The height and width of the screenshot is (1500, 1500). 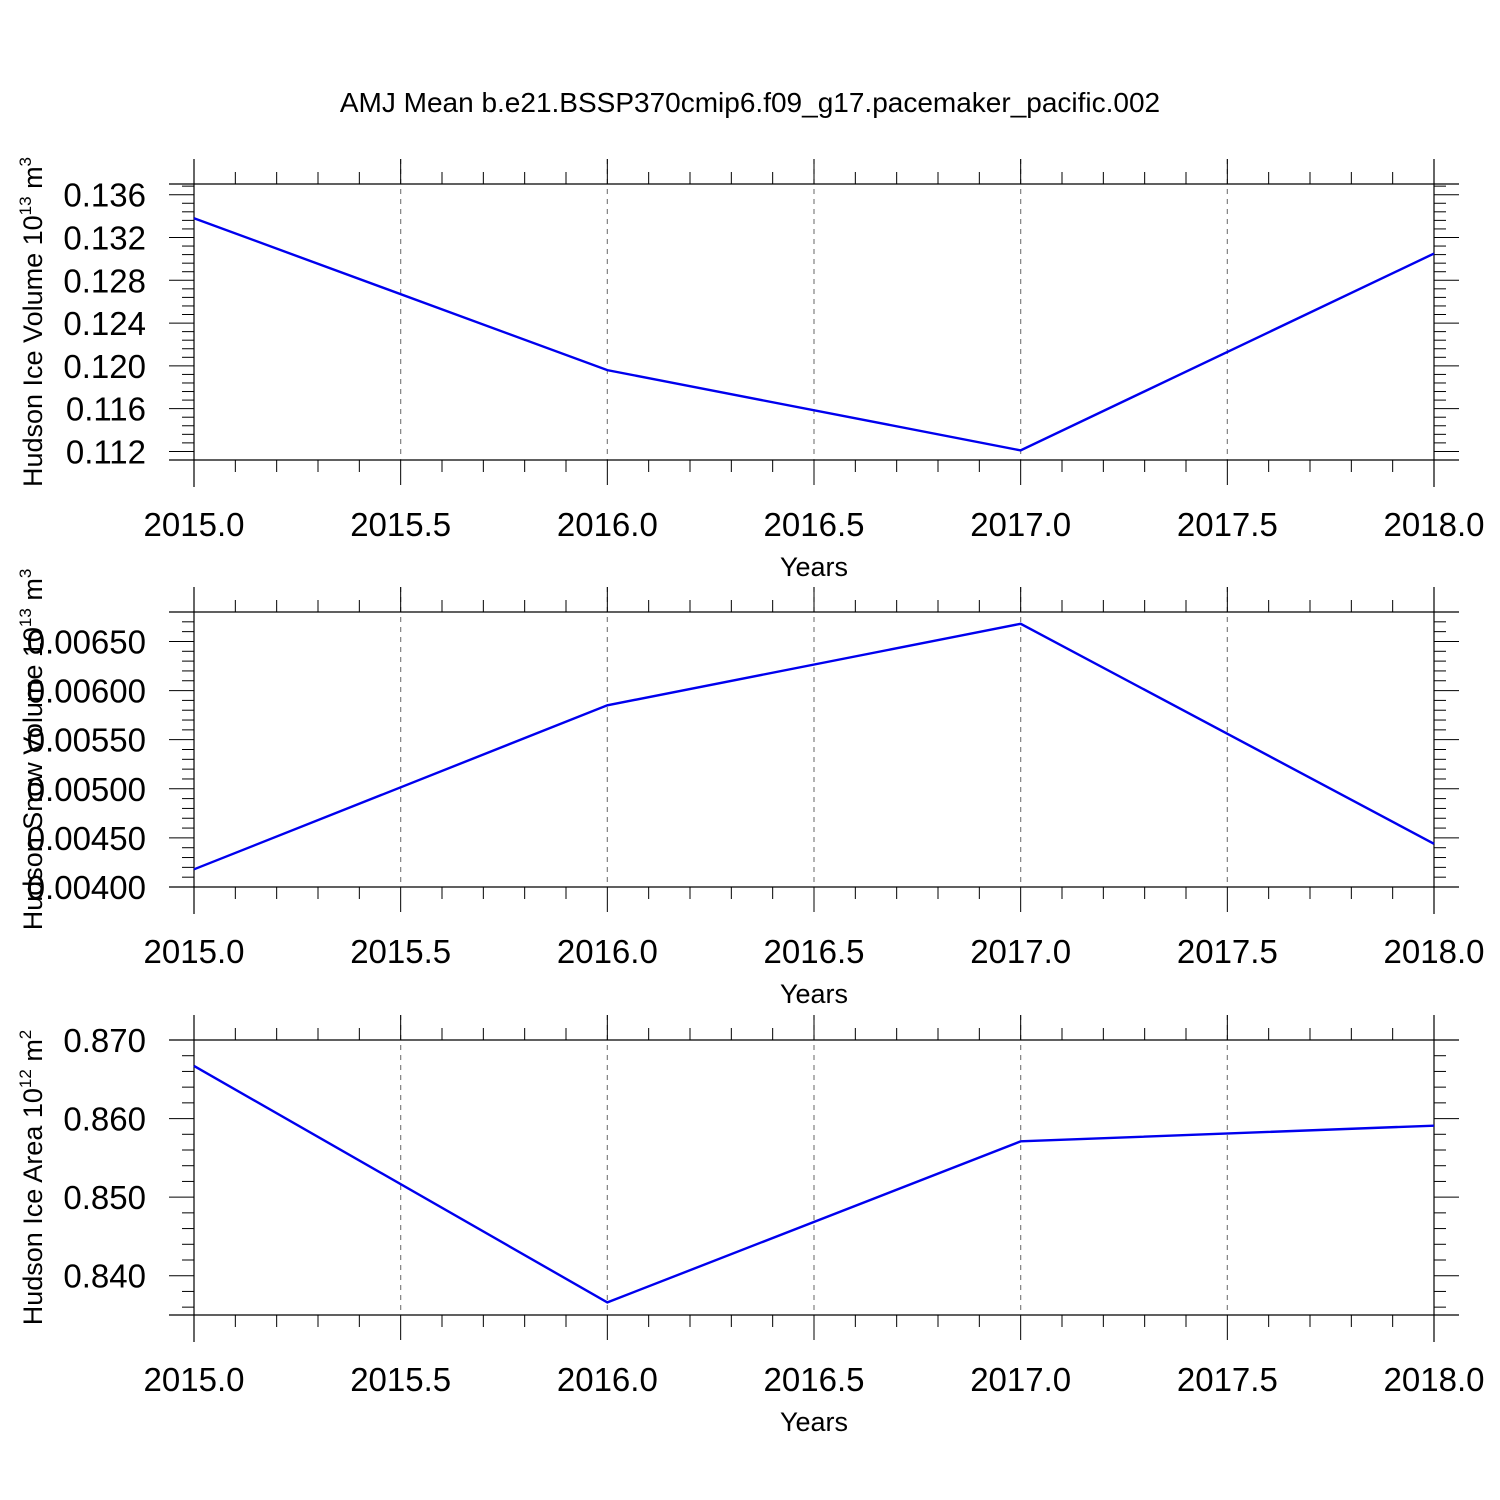 I want to click on y-axis-label-text: Hudson Ice Area 10, so click(x=33, y=1206).